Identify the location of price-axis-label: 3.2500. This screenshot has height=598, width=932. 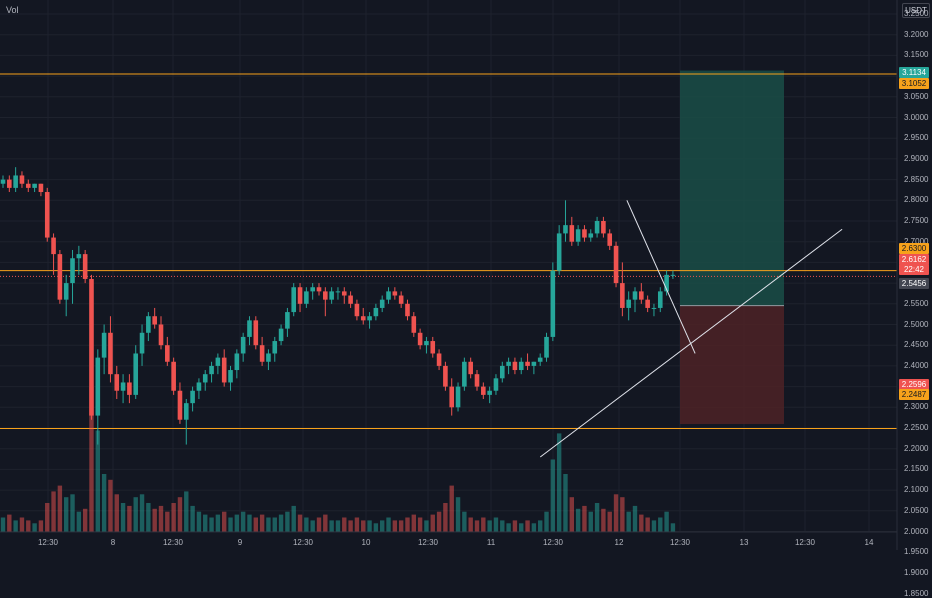
(916, 13).